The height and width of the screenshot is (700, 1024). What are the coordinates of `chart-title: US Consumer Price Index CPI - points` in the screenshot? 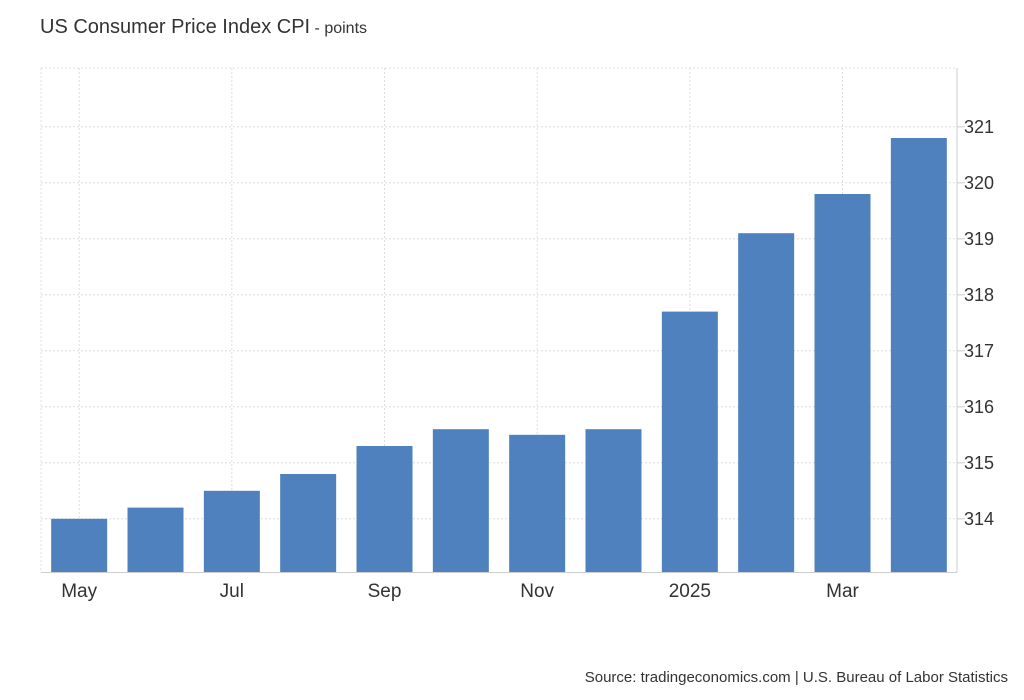 It's located at (203, 27).